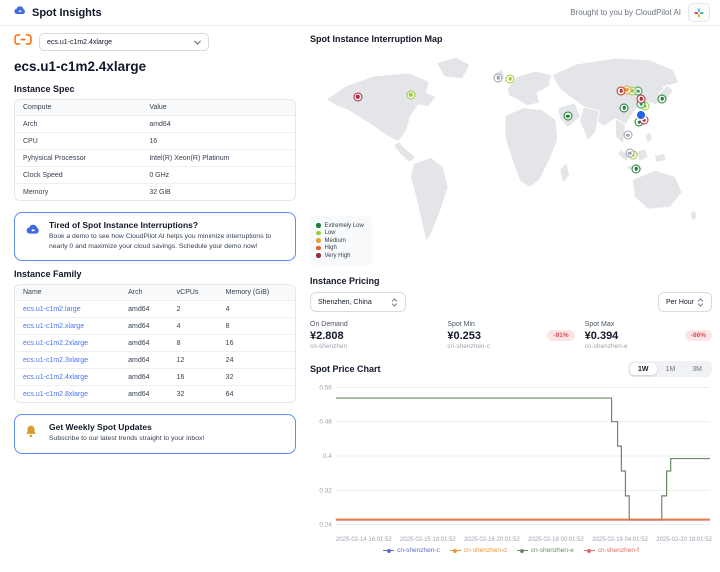 The width and height of the screenshot is (720, 572). What do you see at coordinates (461, 324) in the screenshot?
I see `price-card-label: Spot Min` at bounding box center [461, 324].